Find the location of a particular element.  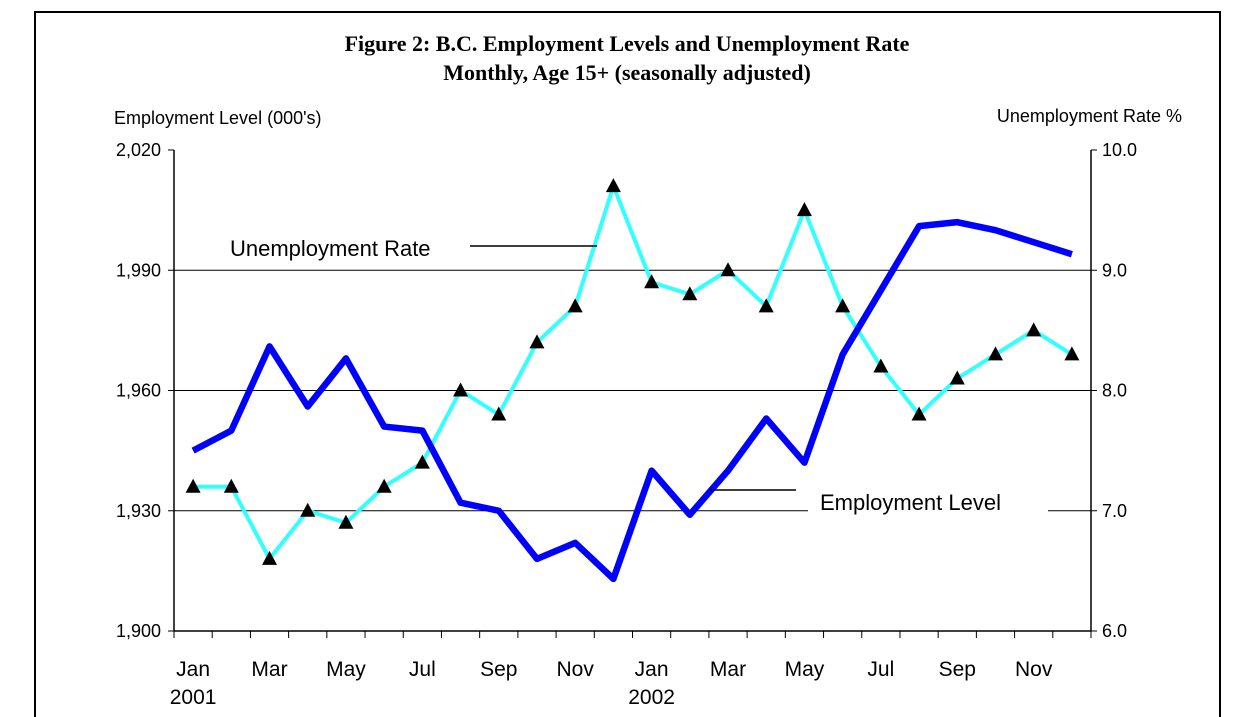

x-year-label: 2002 is located at coordinates (651, 697).